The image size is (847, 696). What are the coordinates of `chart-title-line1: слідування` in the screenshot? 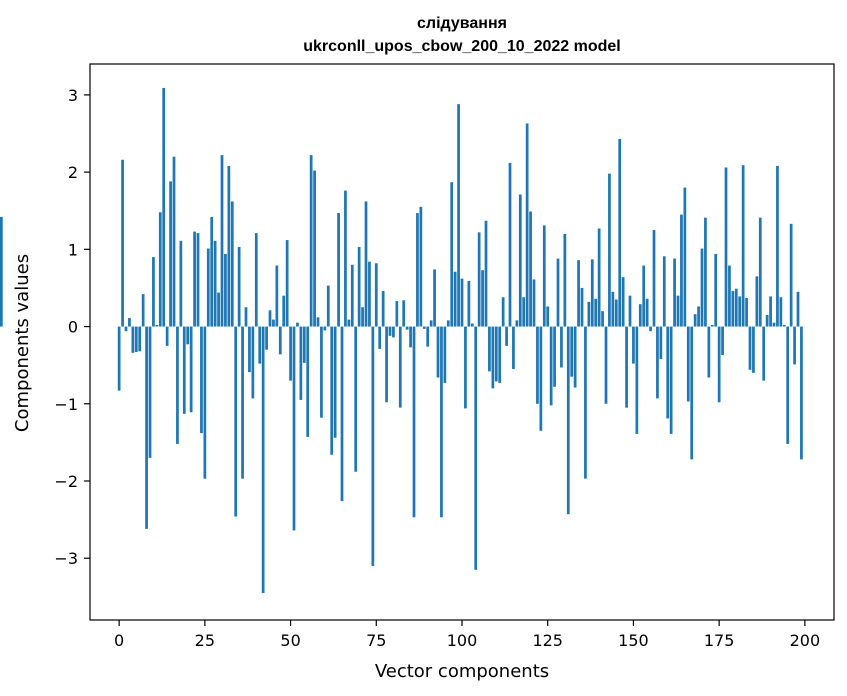 It's located at (462, 23).